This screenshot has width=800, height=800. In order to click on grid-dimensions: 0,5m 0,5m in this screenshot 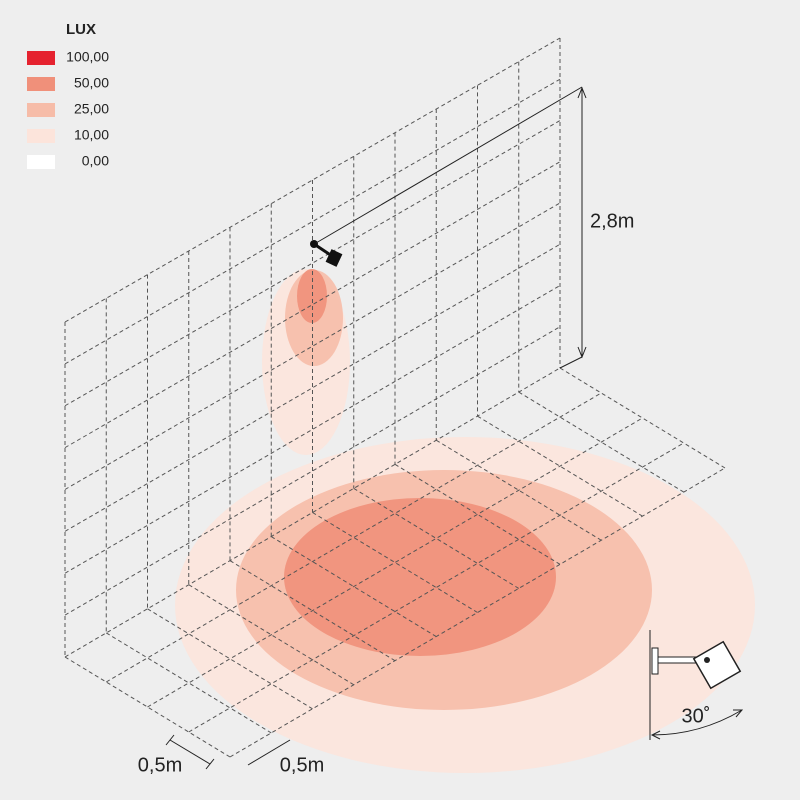, I will do `click(231, 755)`.